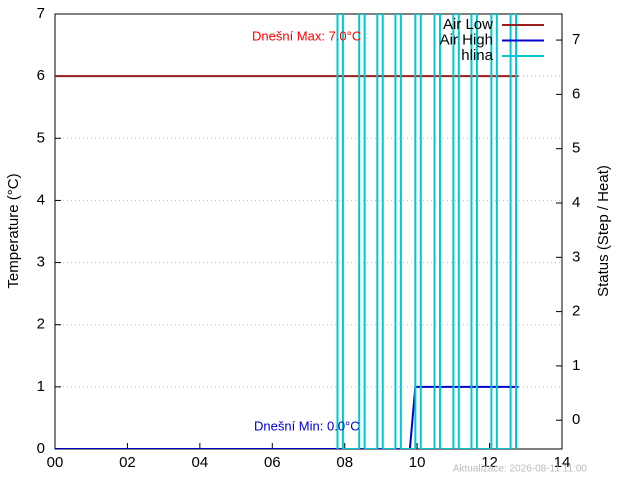 The image size is (640, 480). I want to click on y-tick-label: 5, so click(41, 137).